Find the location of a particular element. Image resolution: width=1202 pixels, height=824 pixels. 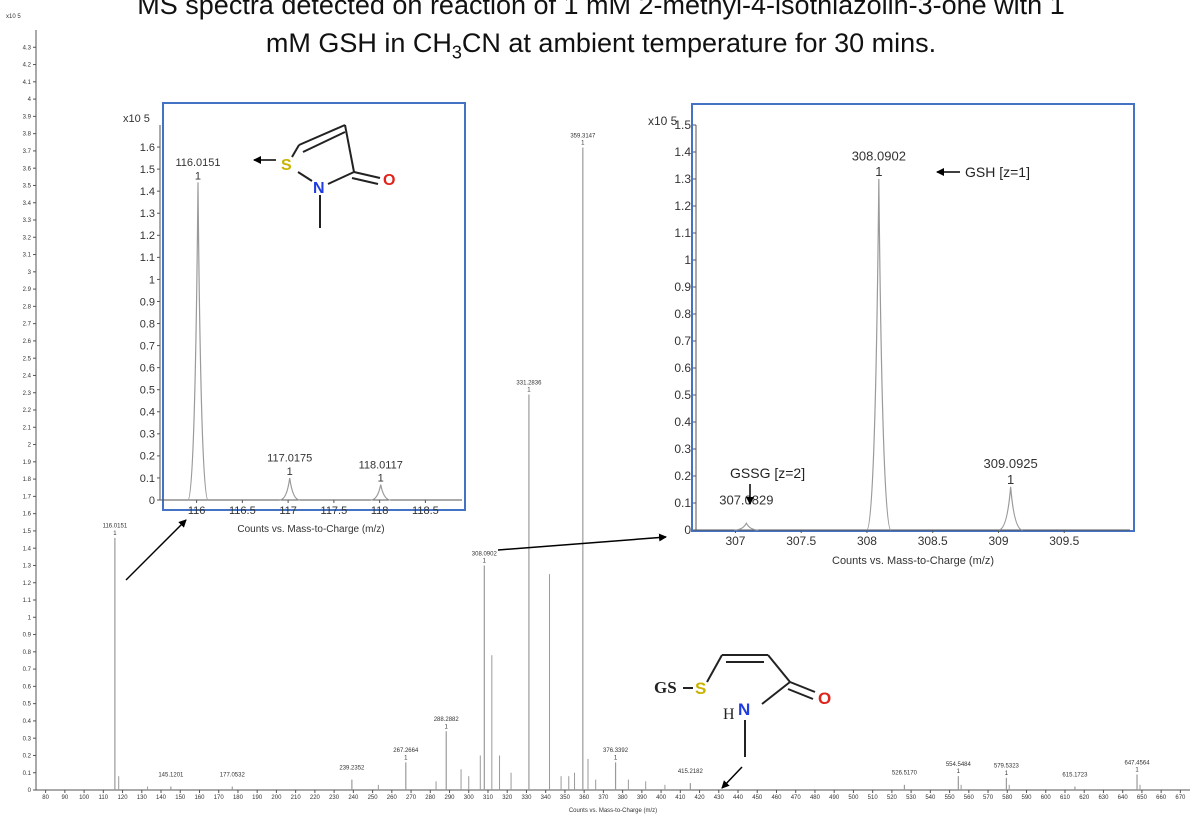

y-tick-label: 1.5 is located at coordinates (682, 125).